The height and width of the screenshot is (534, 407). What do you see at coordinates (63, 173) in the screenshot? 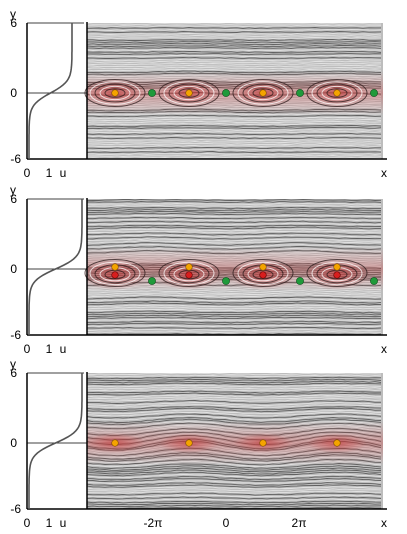
I see `profile-u-label: u` at bounding box center [63, 173].